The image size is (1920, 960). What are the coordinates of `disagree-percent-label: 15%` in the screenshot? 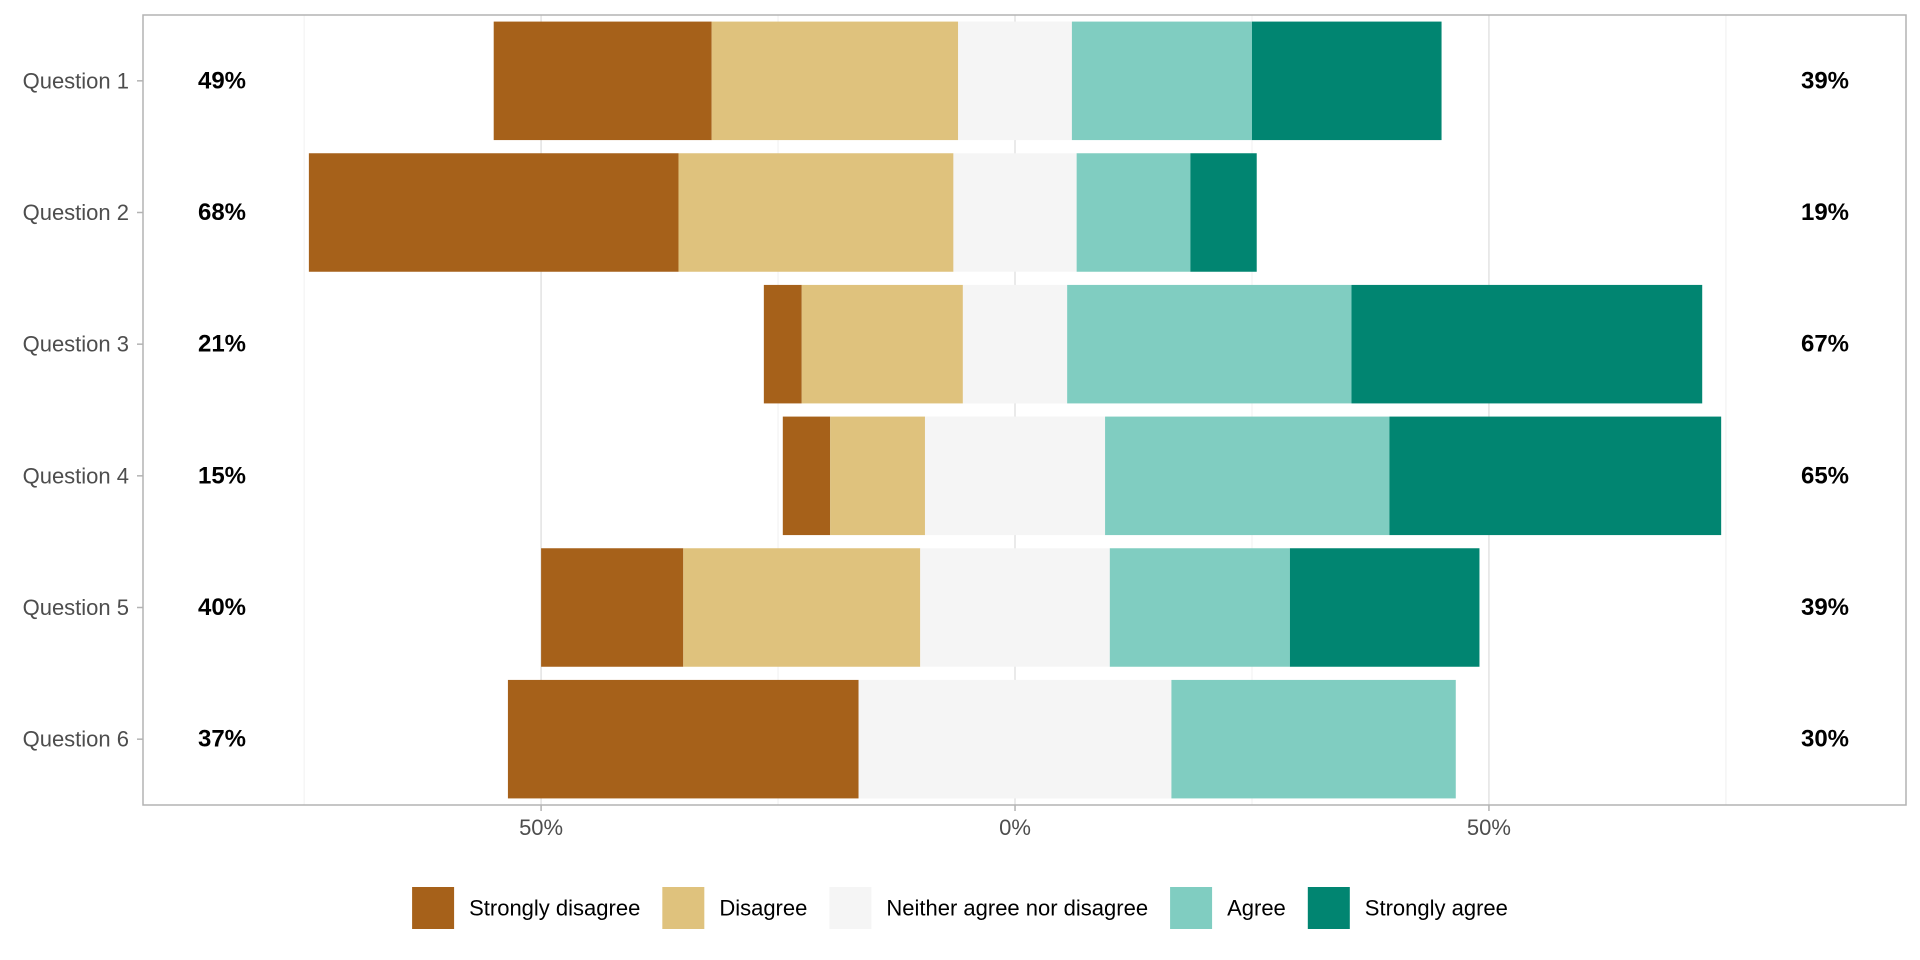 It's located at (222, 475).